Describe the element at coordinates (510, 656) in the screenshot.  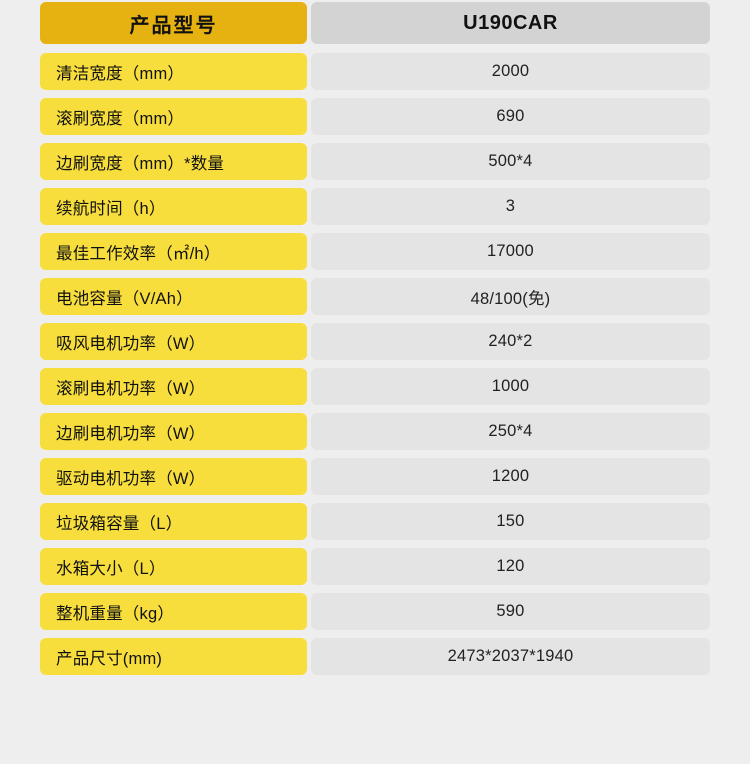
I see `spec-value-cell: 2473*2037*1940` at that location.